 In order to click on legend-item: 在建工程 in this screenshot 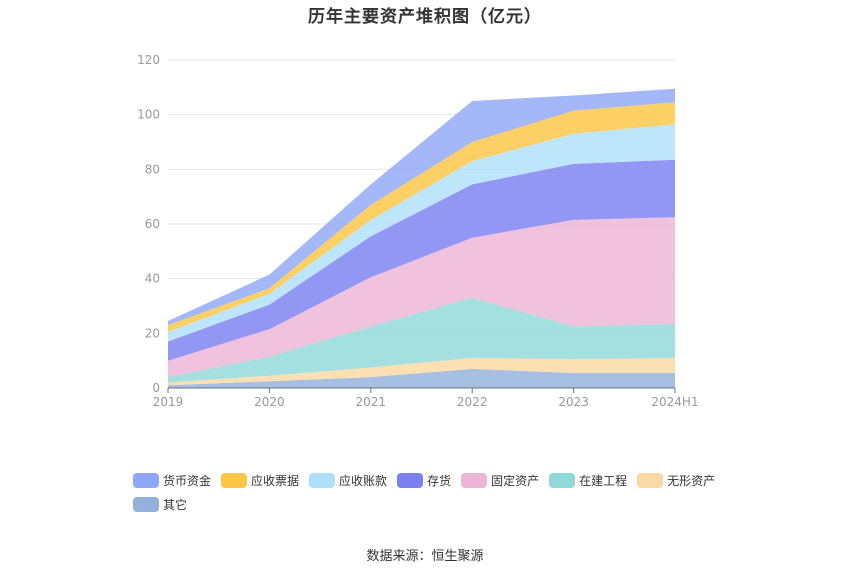, I will do `click(588, 480)`.